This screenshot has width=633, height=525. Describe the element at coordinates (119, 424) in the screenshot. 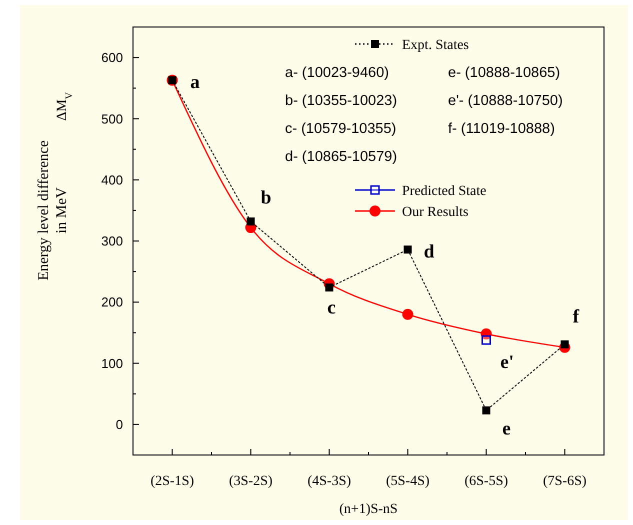

I see `y-tick-label: 0` at that location.